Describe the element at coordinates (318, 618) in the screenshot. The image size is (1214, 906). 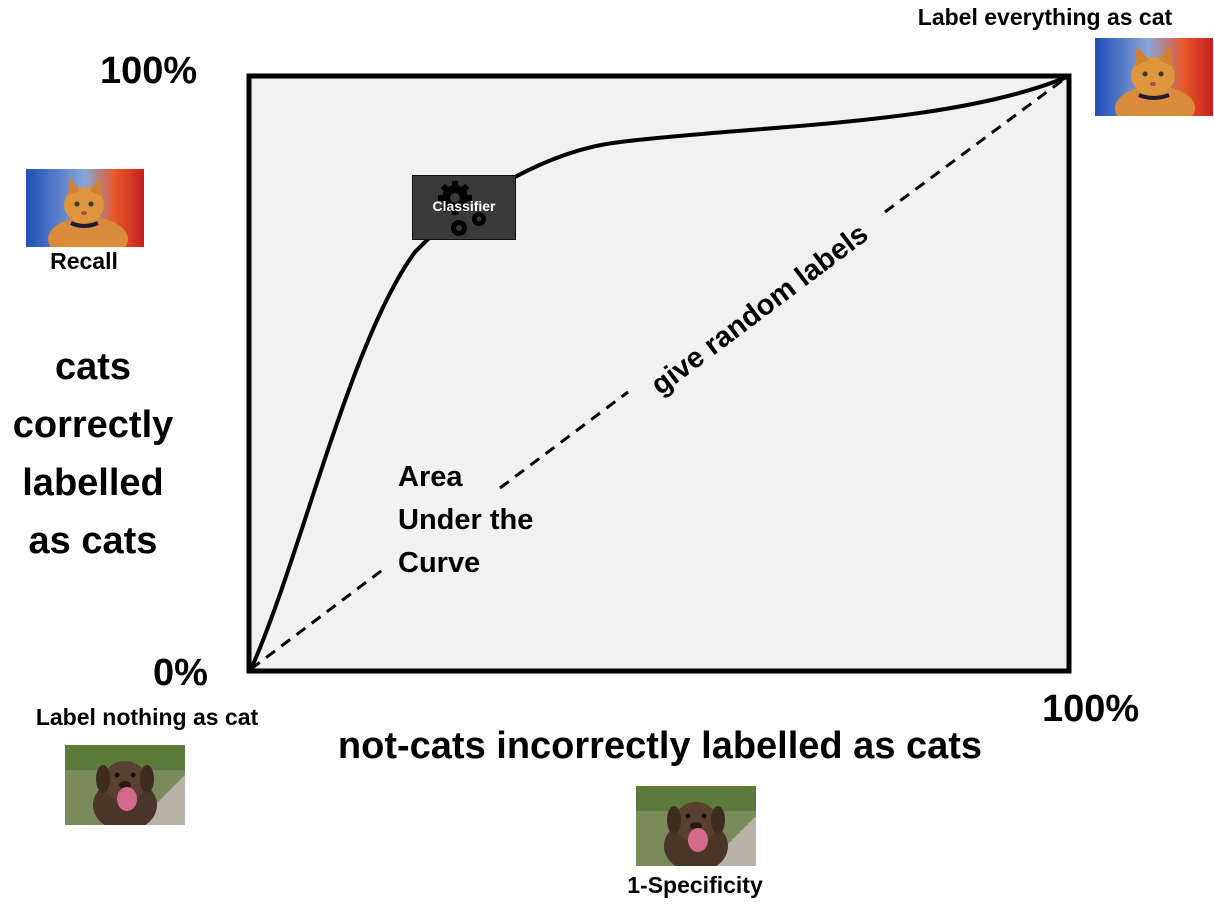
I see `random-diagonal-lower` at that location.